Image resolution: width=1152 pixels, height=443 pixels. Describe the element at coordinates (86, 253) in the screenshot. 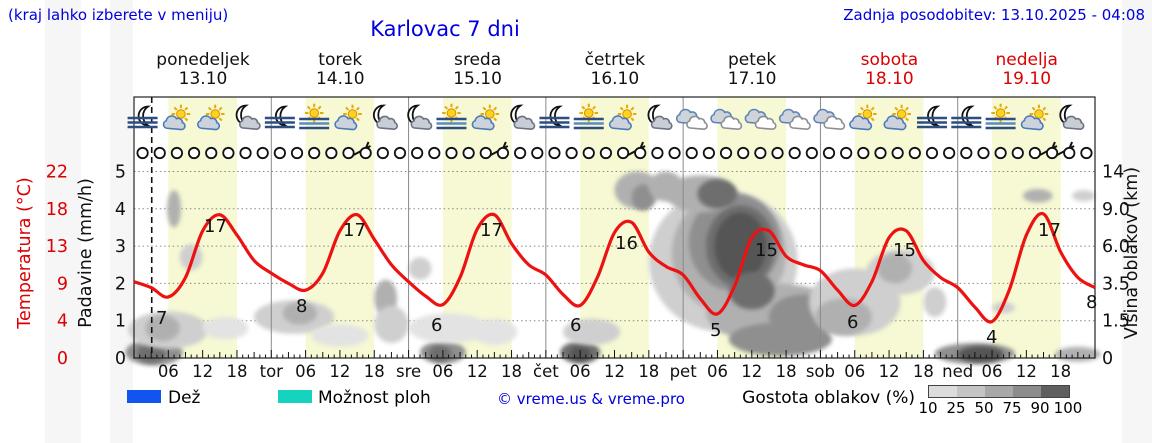

I see `left-axis-precip-label: Padavine (mm/h)` at that location.